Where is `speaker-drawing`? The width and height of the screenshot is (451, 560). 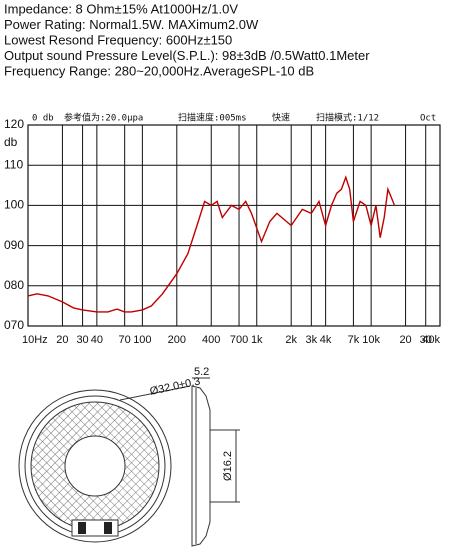
speaker-drawing is located at coordinates (129, 462).